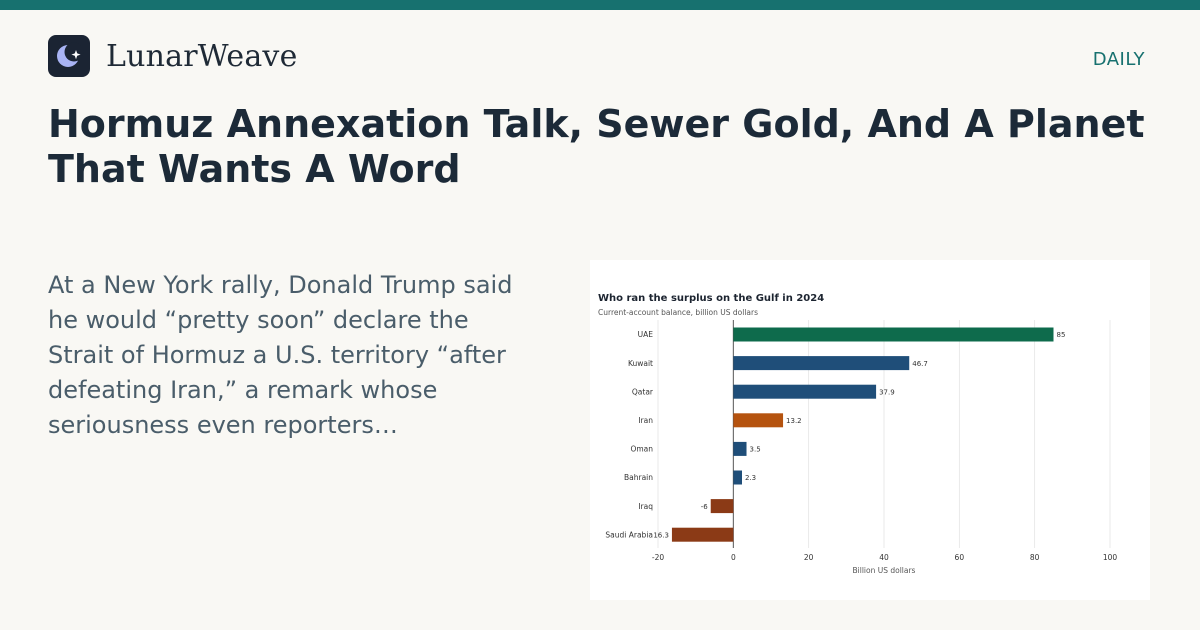 The height and width of the screenshot is (630, 1200). I want to click on data-label: 37.9, so click(887, 392).